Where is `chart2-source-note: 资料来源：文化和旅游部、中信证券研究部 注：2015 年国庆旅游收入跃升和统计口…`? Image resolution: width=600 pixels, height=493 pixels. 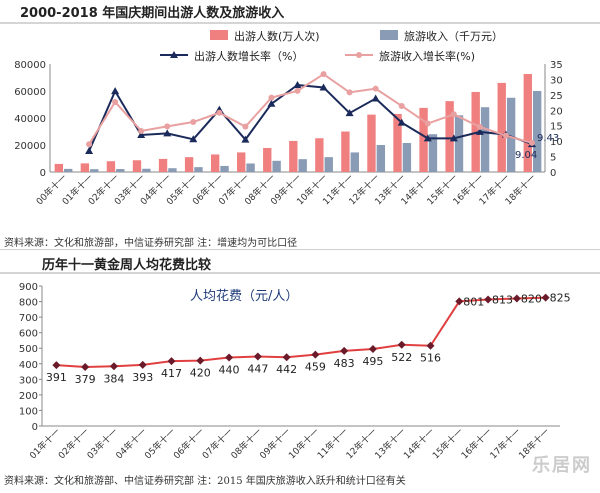 chart2-source-note: 资料来源：文化和旅游部、中信证券研究部 注：2015 年国庆旅游收入跃升和统计口… is located at coordinates (205, 481).